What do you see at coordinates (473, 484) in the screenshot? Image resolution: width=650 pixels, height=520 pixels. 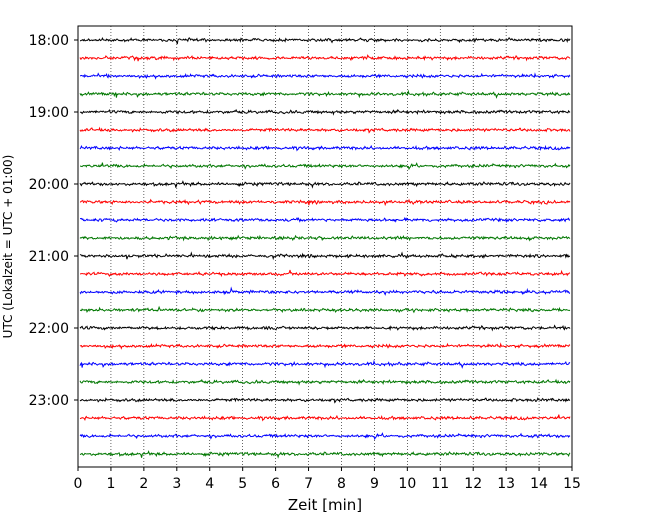 I see `x-tick-label: 12` at bounding box center [473, 484].